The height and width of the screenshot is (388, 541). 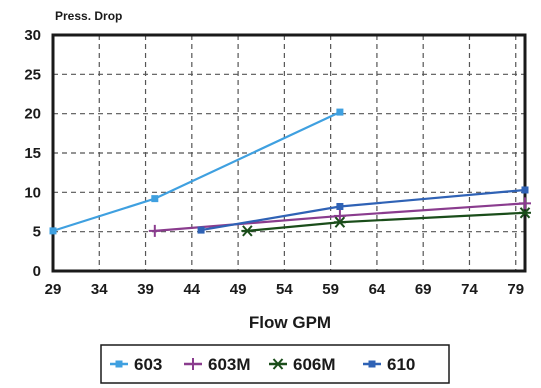 I want to click on y-tick-labels: 0 5 10 15 20 25 30, so click(x=32, y=153).